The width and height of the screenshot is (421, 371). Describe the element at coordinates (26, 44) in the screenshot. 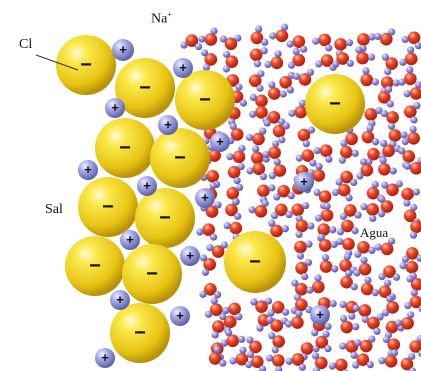

I see `chlorine-label: Cl` at that location.